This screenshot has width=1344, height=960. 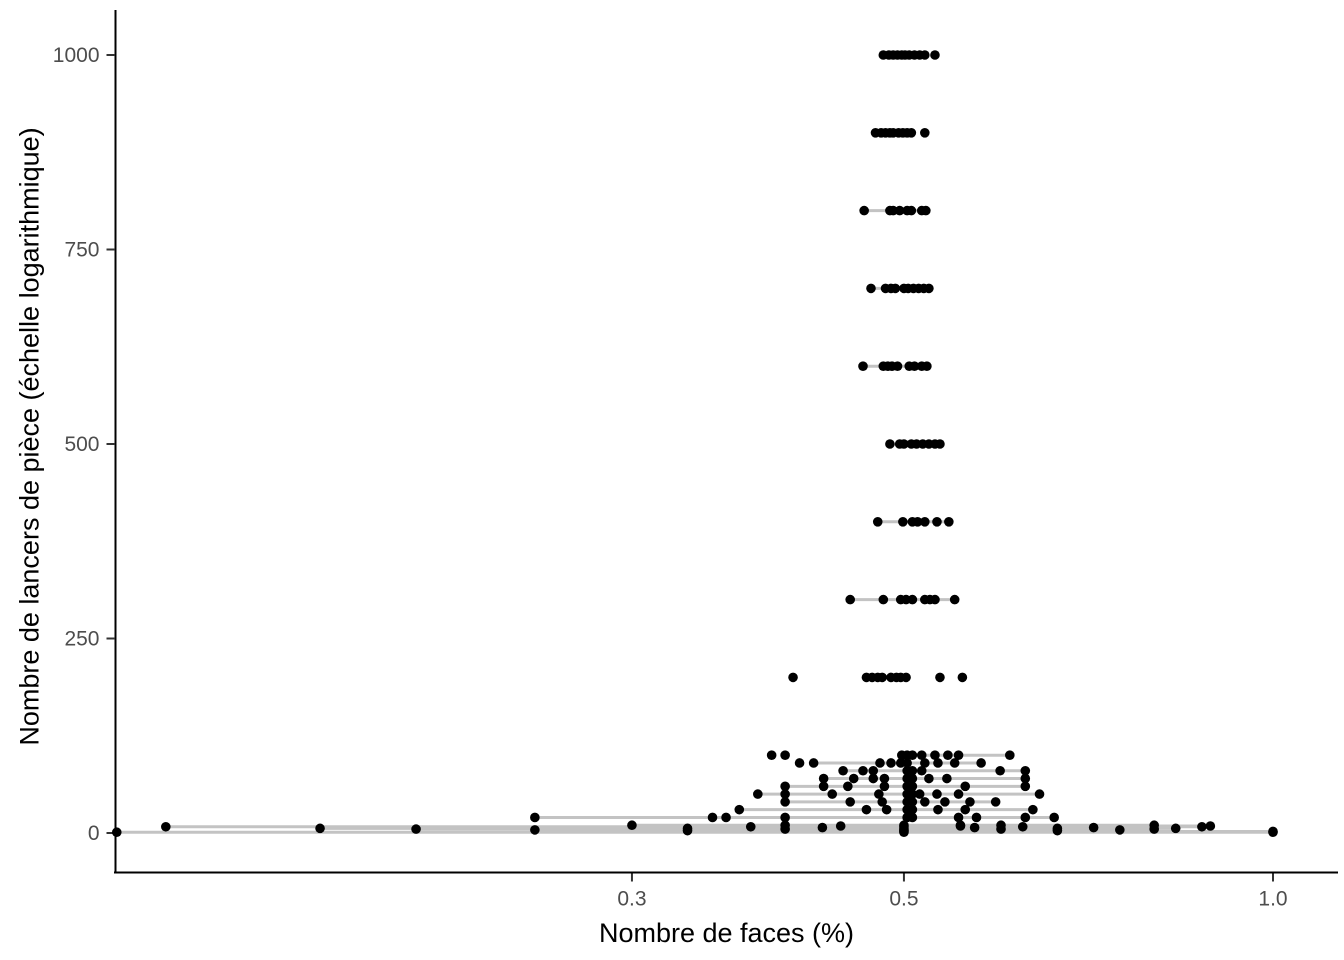 I want to click on x-tick-label: 1.0, so click(x=1272, y=899).